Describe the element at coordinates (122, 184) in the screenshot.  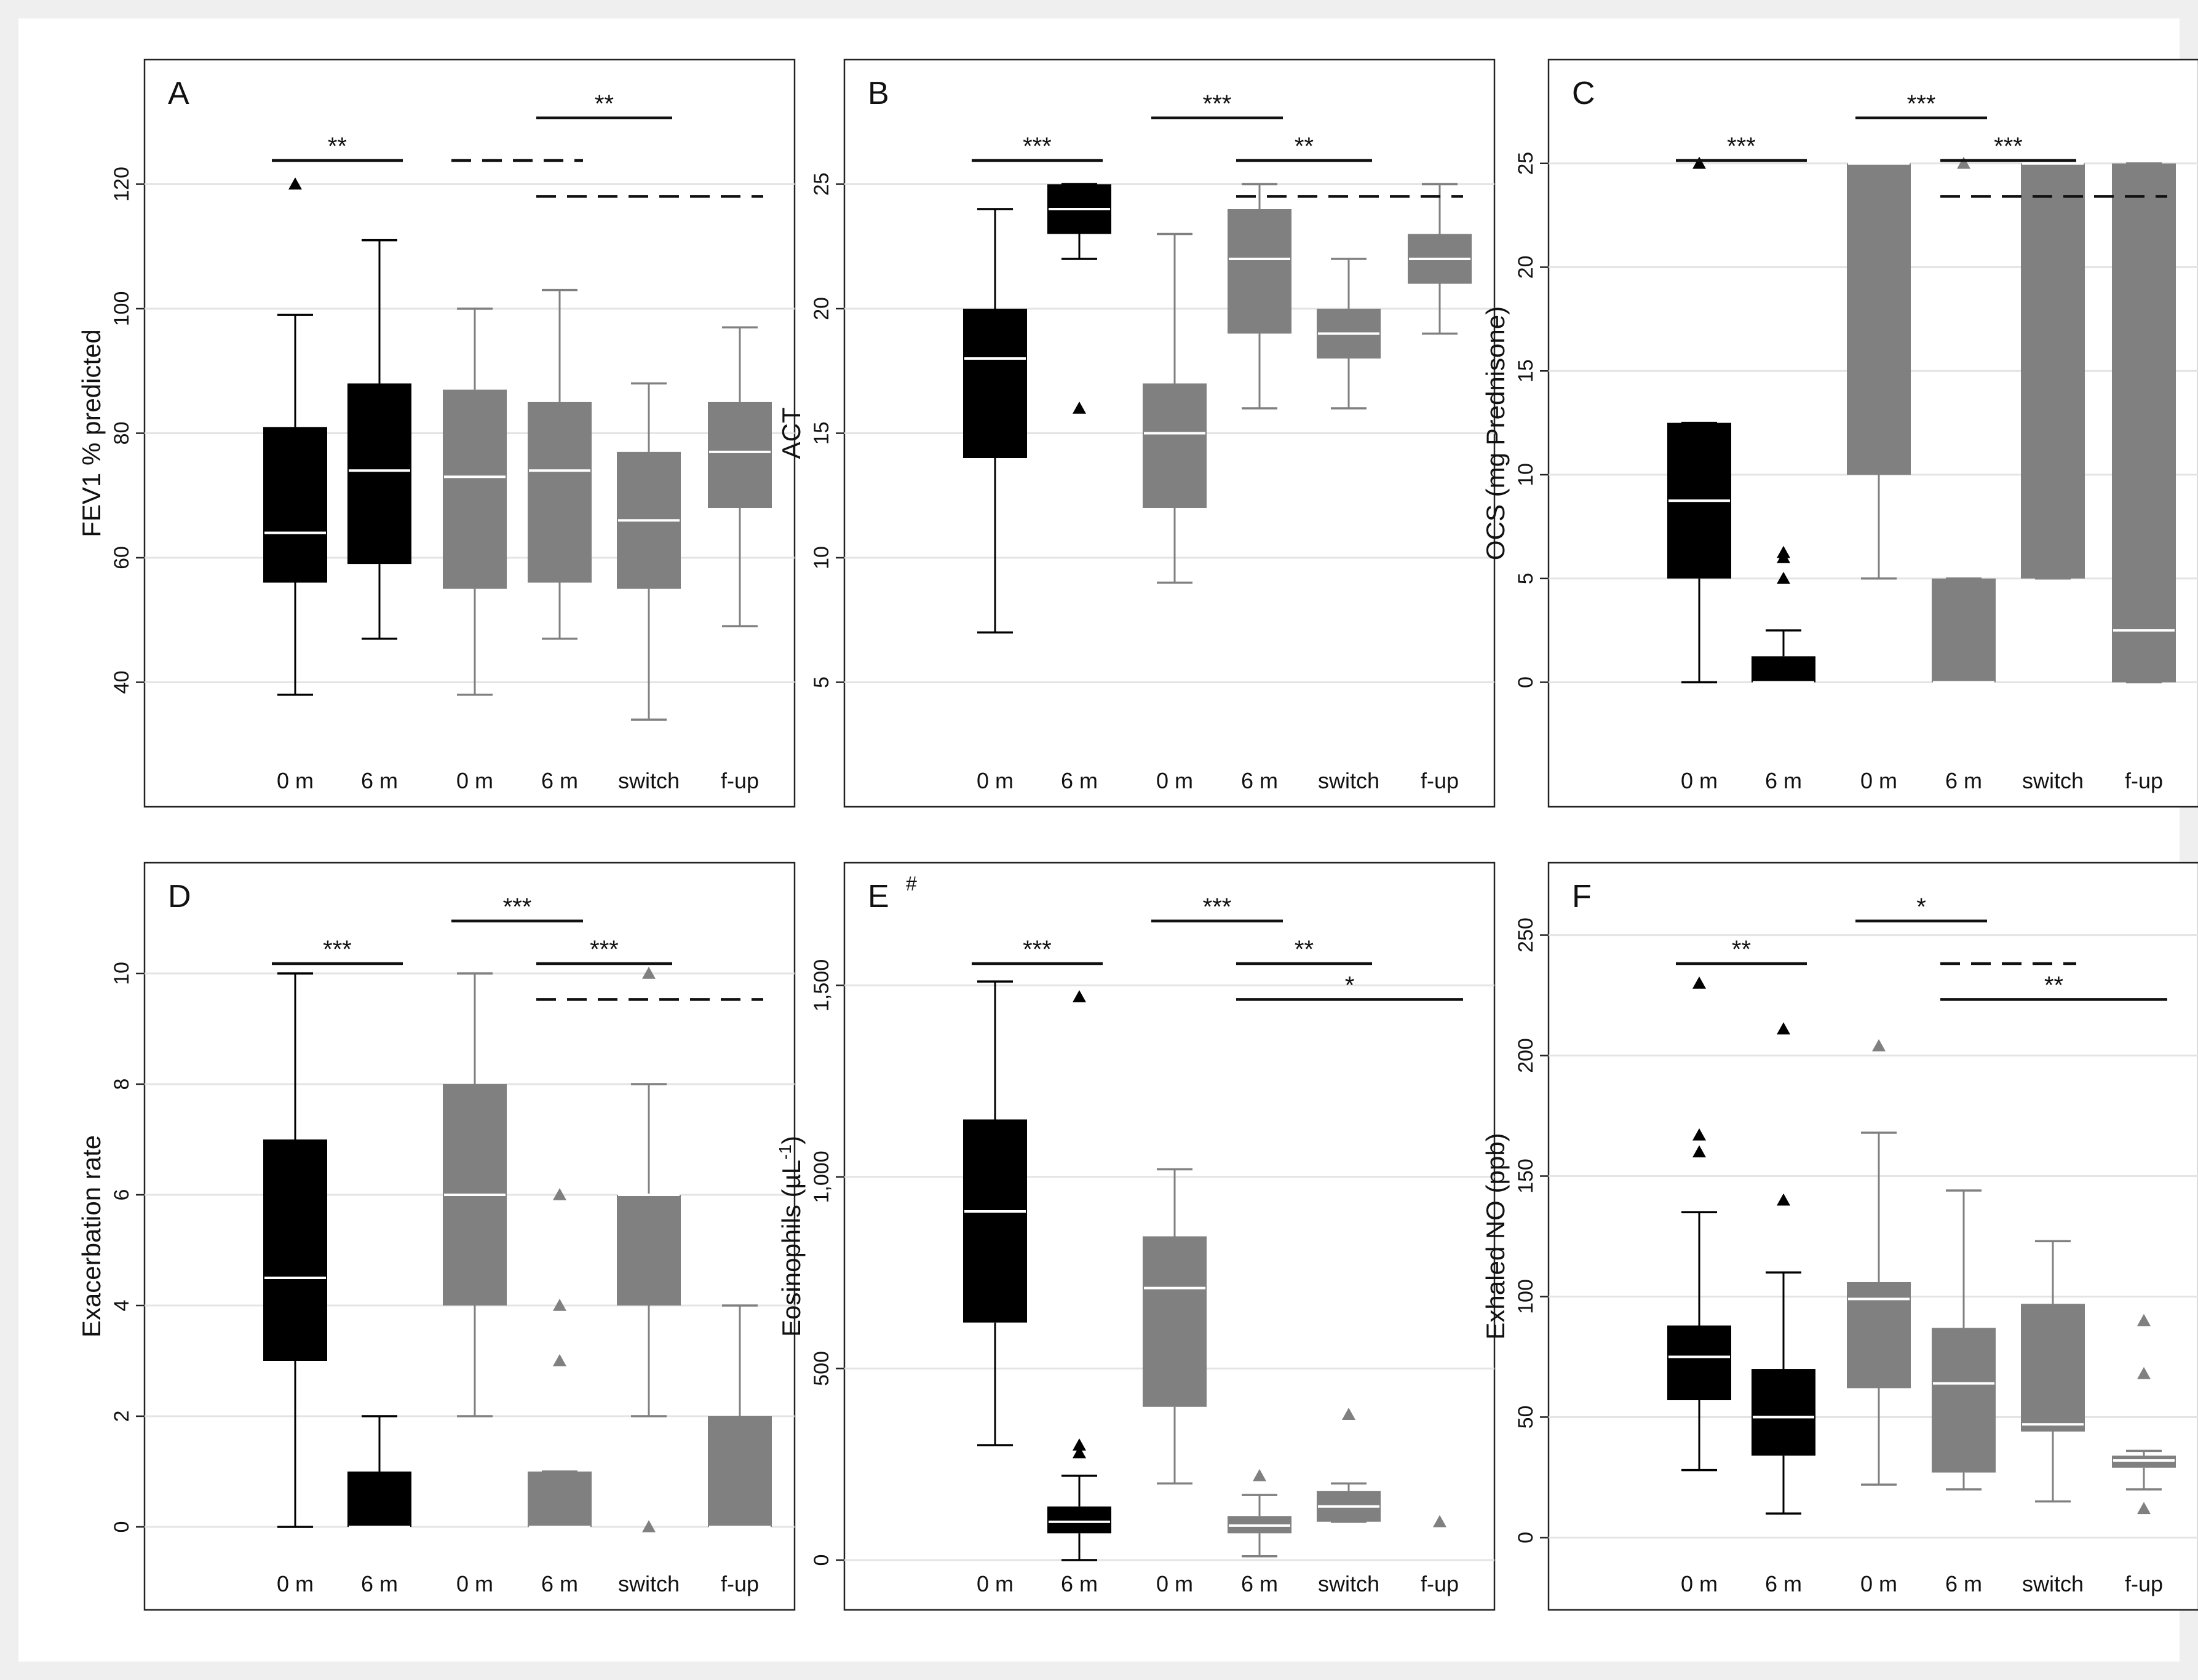
I see `y-tick-label: 120` at that location.